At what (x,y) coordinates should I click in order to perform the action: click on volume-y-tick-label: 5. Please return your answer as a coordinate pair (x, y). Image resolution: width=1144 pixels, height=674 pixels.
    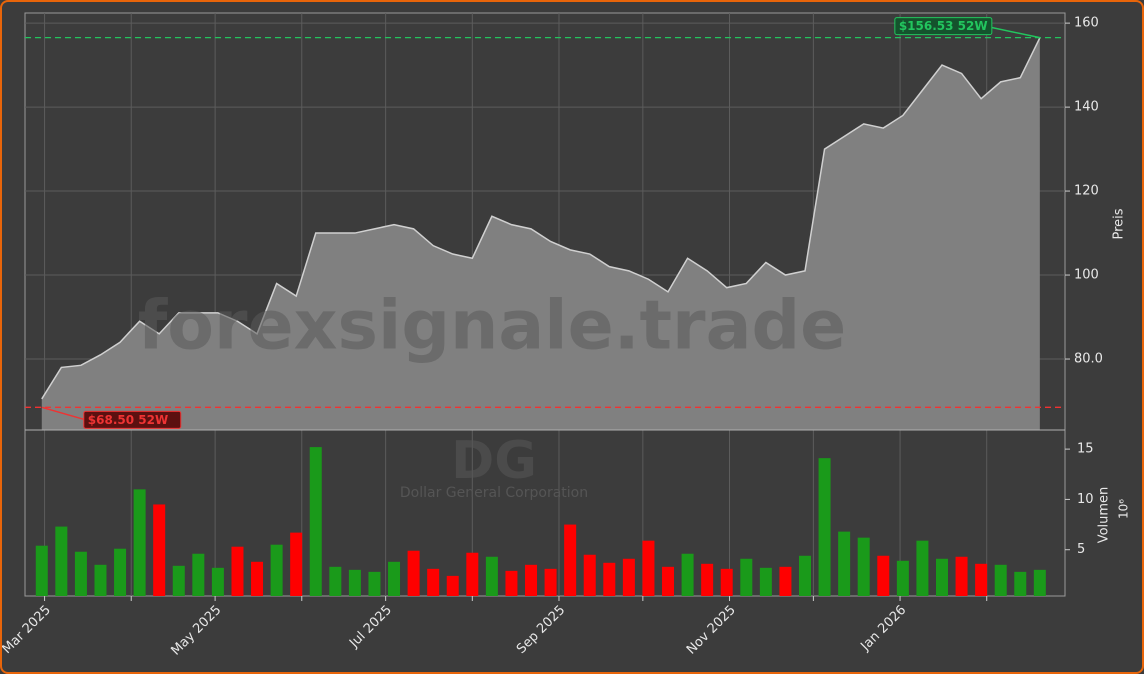
    Looking at the image, I should click on (1081, 549).